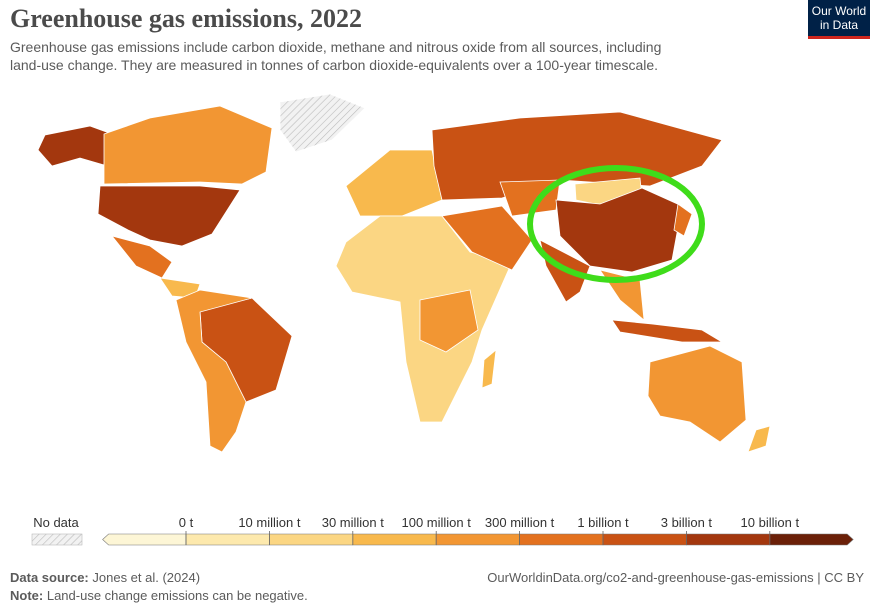 The width and height of the screenshot is (870, 607). I want to click on source-text: Jones et al. (2024), so click(146, 577).